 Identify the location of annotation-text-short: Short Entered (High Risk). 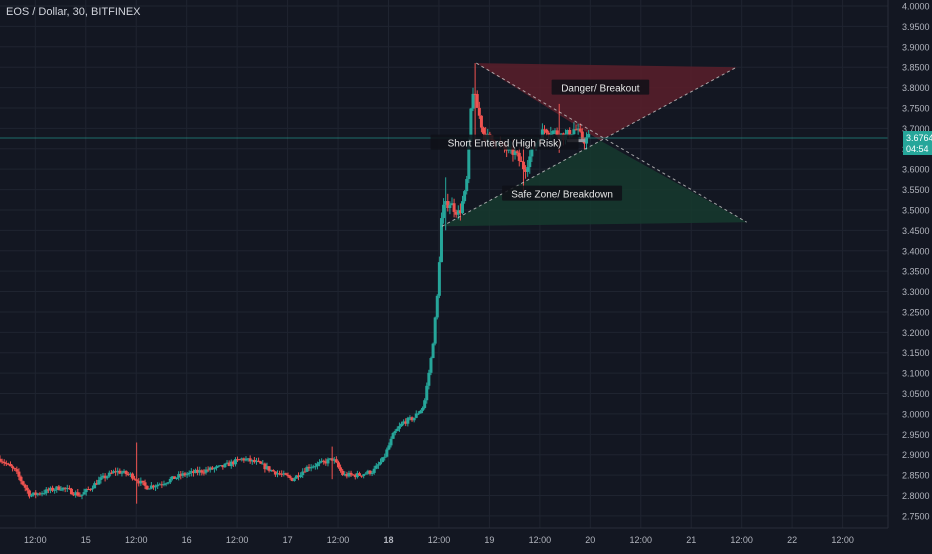
(505, 144).